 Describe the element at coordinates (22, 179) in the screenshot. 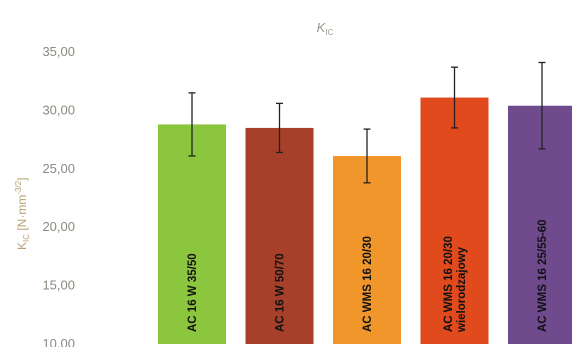

I see `y-axis-label-close: ]` at that location.